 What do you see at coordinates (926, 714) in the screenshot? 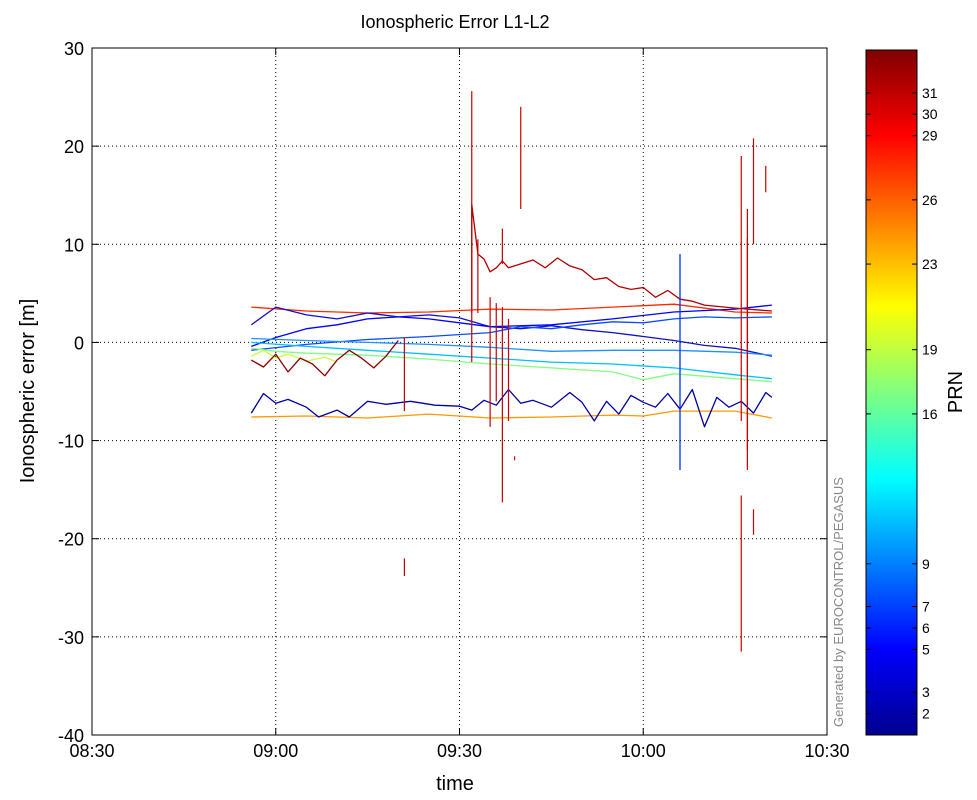
I see `colorbar-tick-label: 2` at bounding box center [926, 714].